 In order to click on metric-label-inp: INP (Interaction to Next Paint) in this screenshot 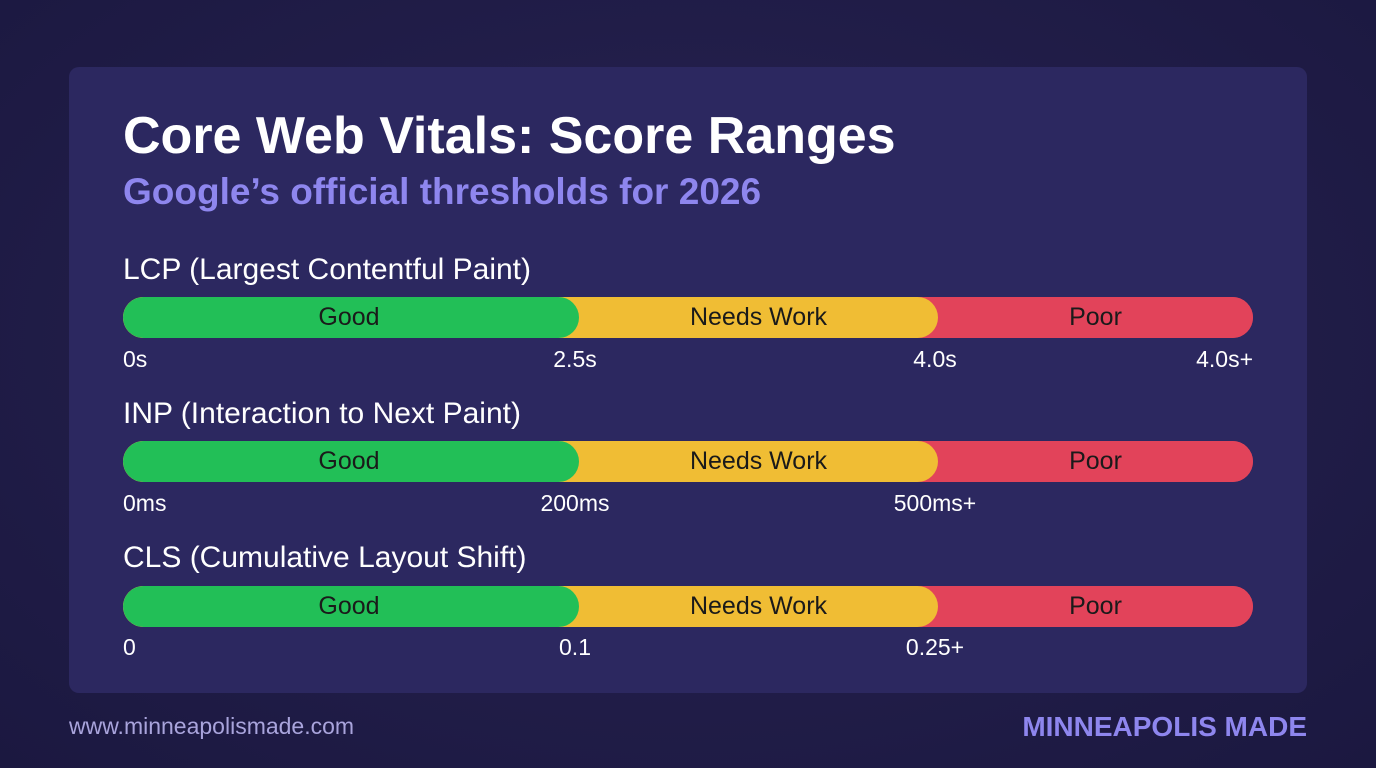, I will do `click(322, 413)`.